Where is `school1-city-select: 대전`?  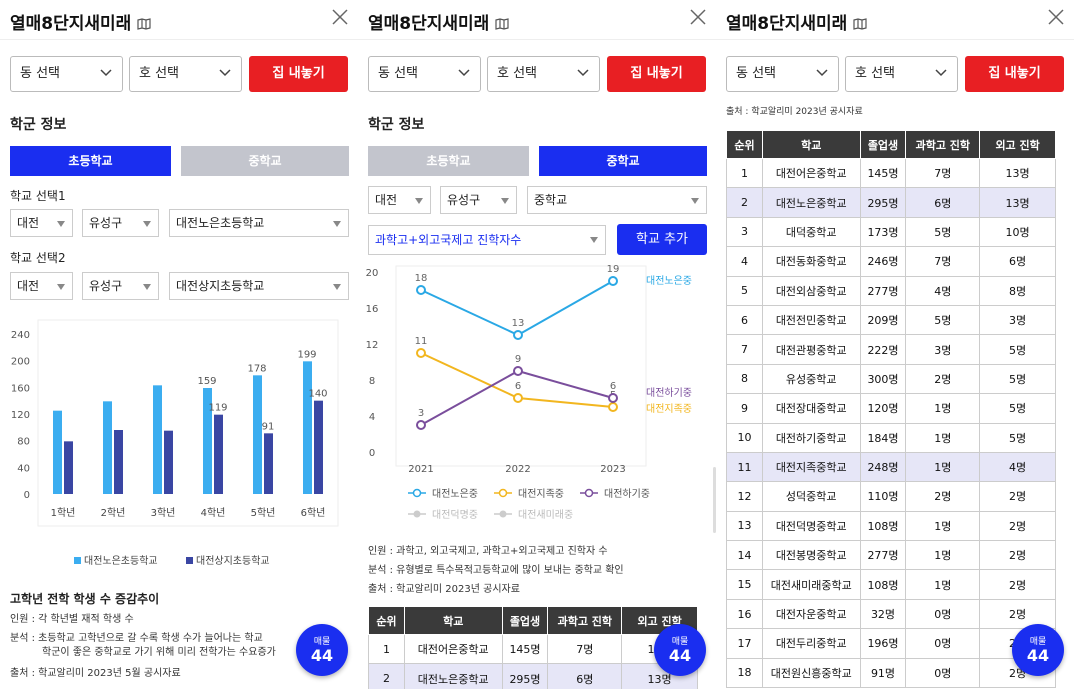
school1-city-select: 대전 is located at coordinates (41, 223).